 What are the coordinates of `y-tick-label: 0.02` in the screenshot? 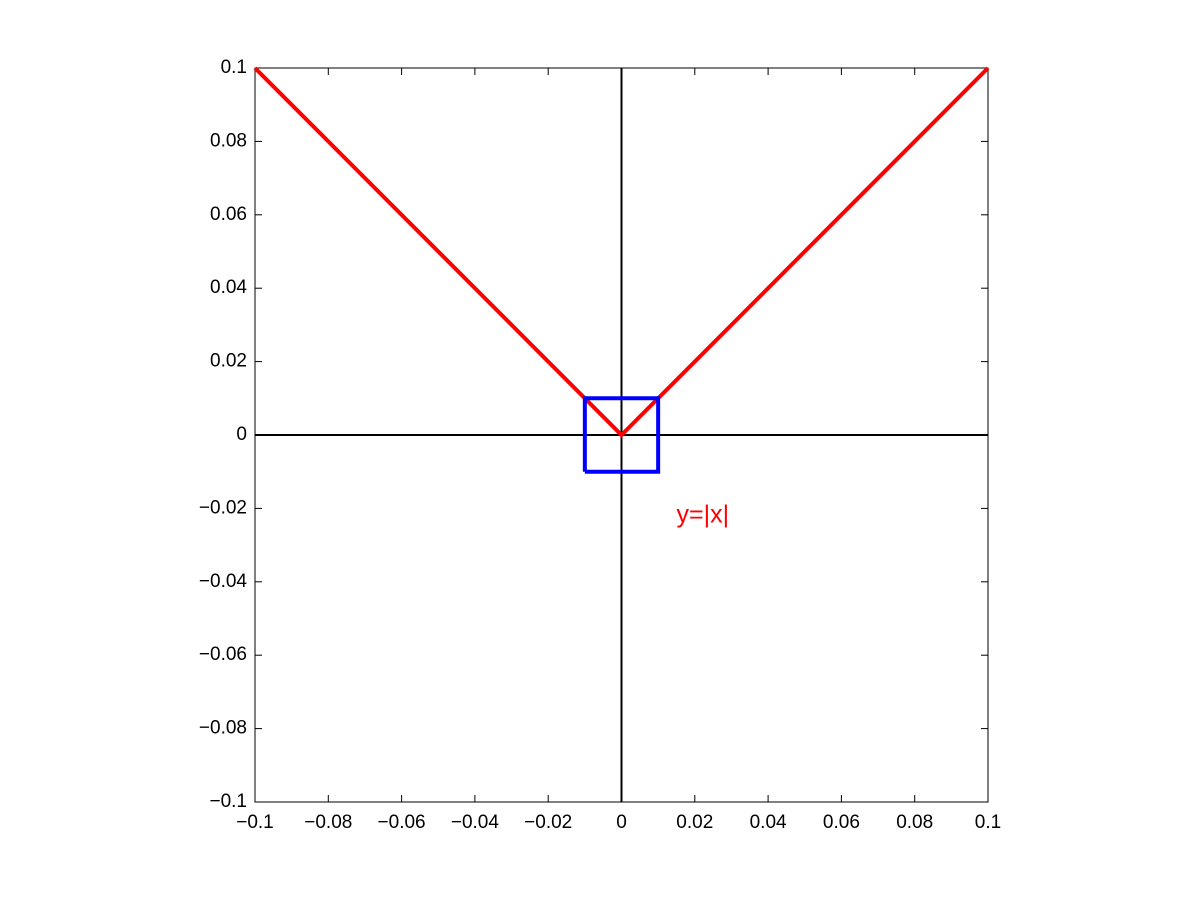 It's located at (228, 361).